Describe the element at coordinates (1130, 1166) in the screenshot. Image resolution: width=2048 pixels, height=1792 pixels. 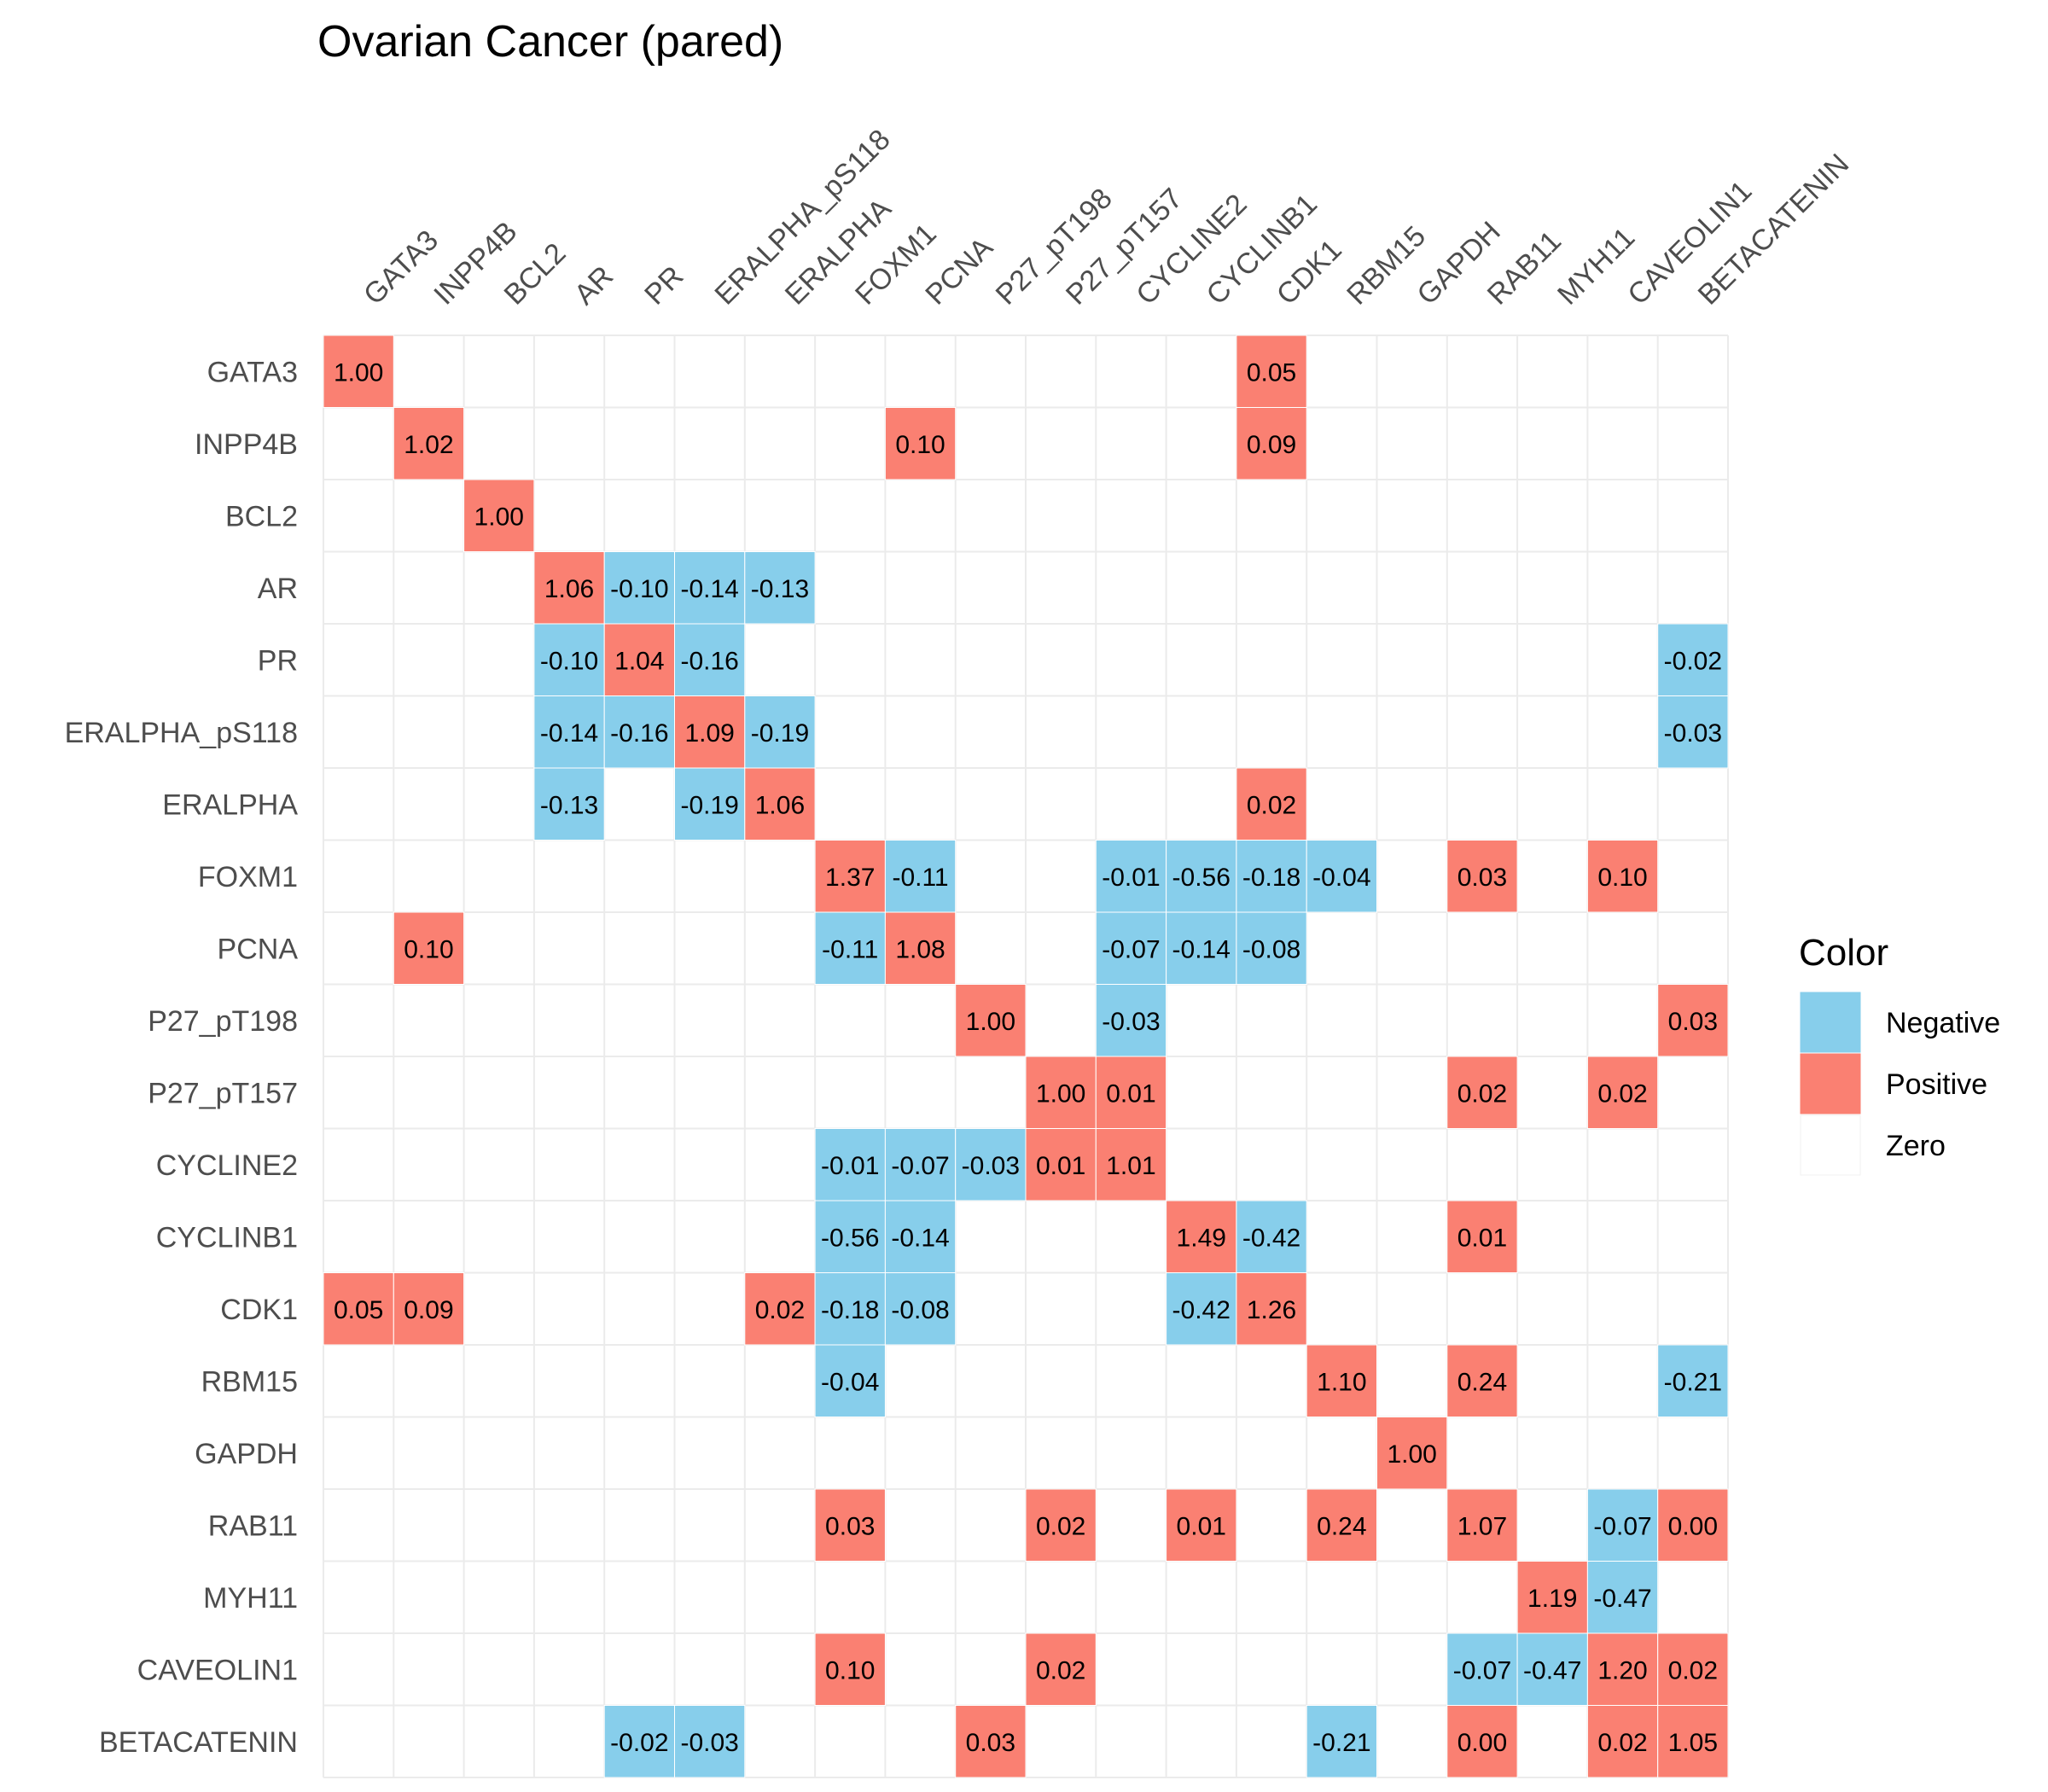
I see `cell-value-label: 1.01` at that location.